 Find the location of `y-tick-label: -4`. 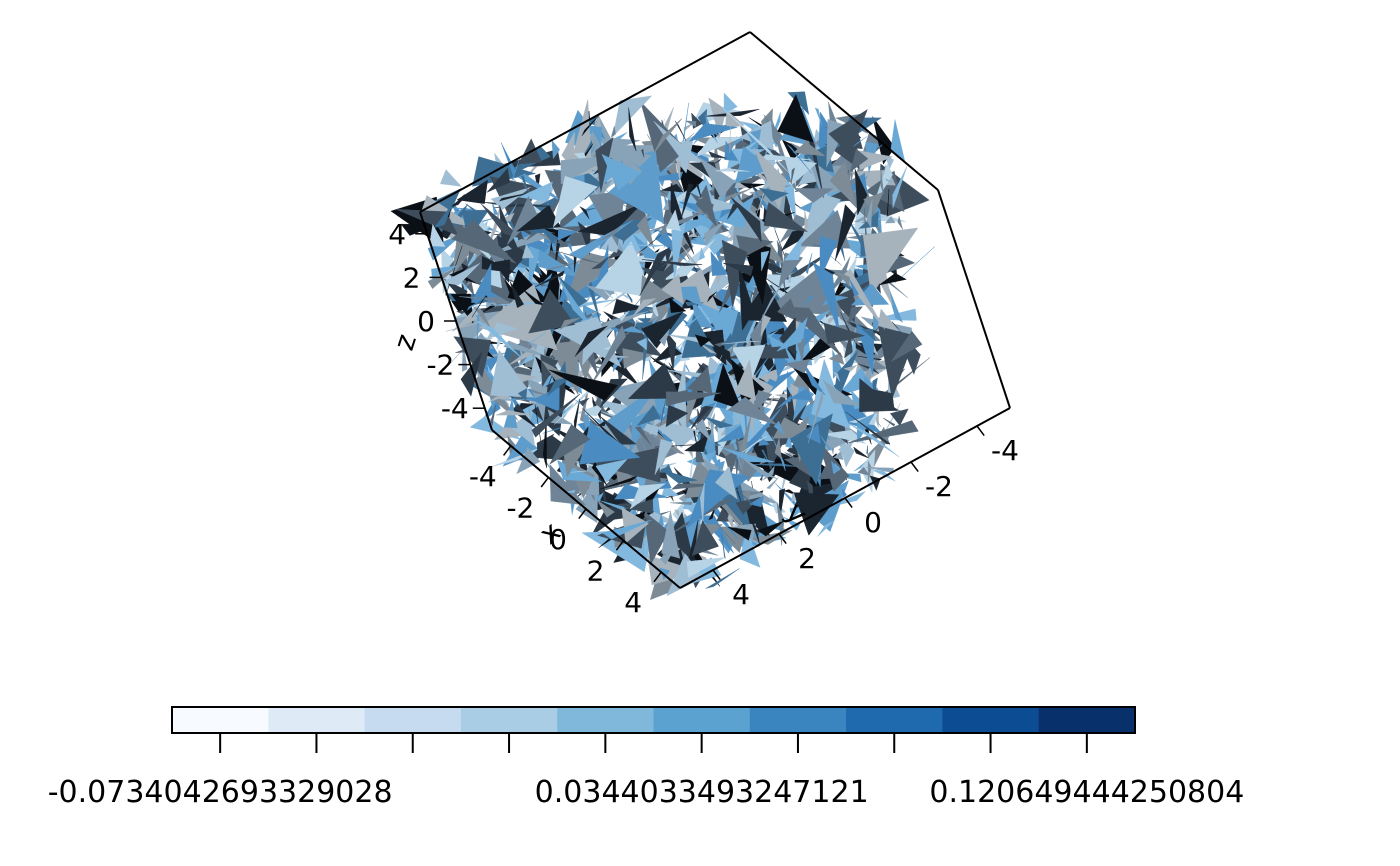

y-tick-label: -4 is located at coordinates (1005, 450).